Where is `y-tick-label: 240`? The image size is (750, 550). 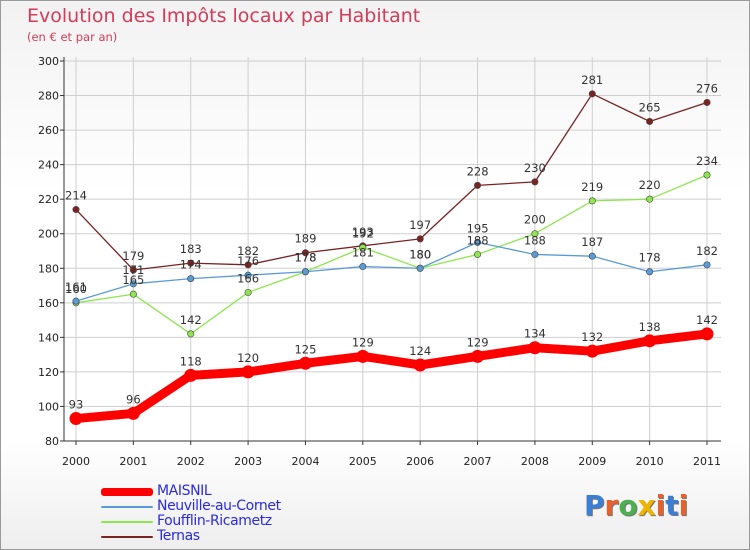 y-tick-label: 240 is located at coordinates (48, 165).